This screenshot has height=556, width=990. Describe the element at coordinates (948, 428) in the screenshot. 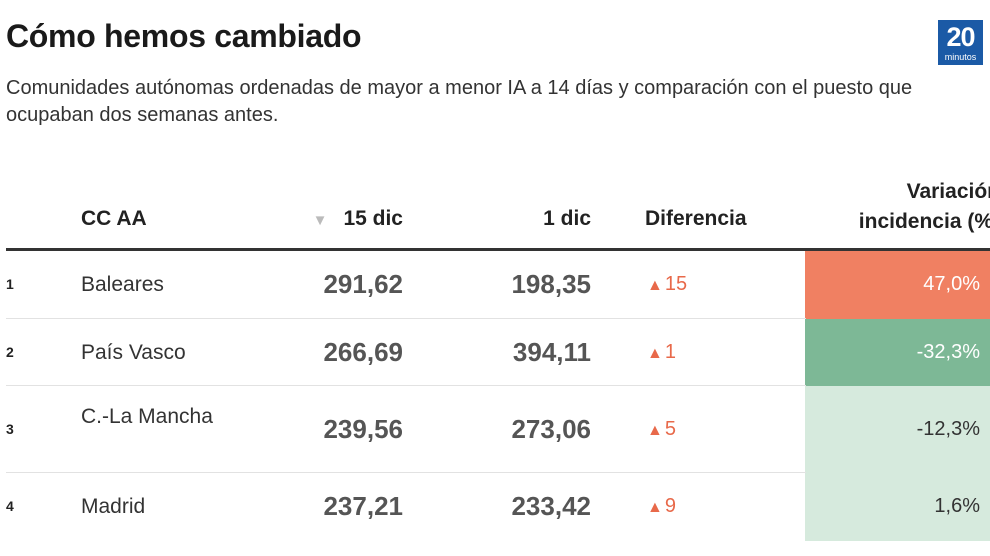

I see `row-variacion-value: -12,3%` at that location.